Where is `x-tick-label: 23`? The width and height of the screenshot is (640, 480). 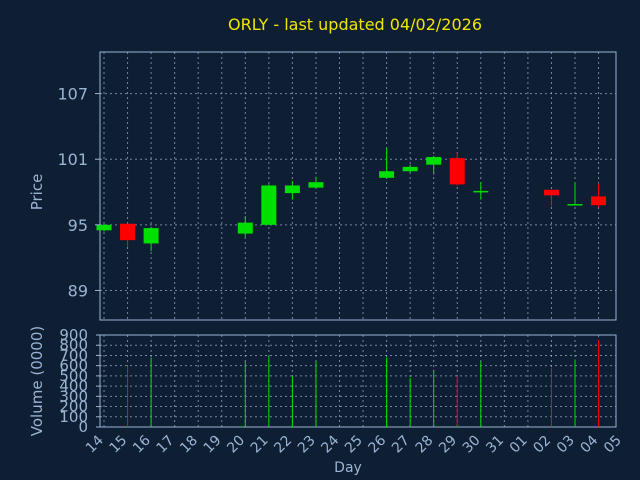
x-tick-label: 23 is located at coordinates (307, 445).